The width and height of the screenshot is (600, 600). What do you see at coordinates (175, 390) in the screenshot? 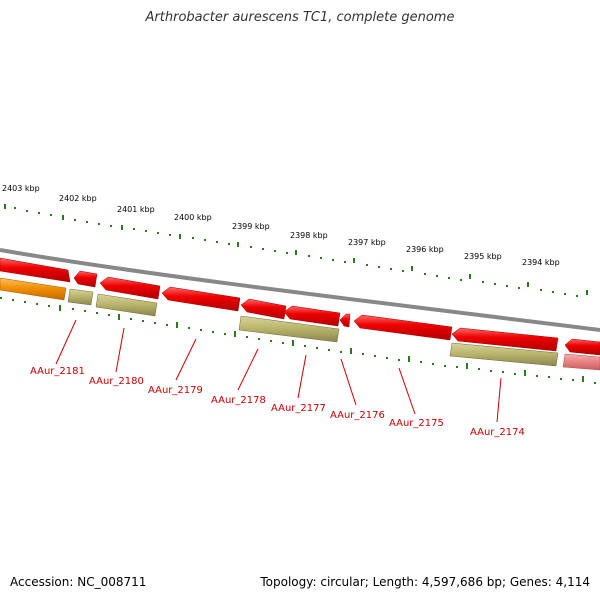
I see `gene-label: AAur_2179` at bounding box center [175, 390].